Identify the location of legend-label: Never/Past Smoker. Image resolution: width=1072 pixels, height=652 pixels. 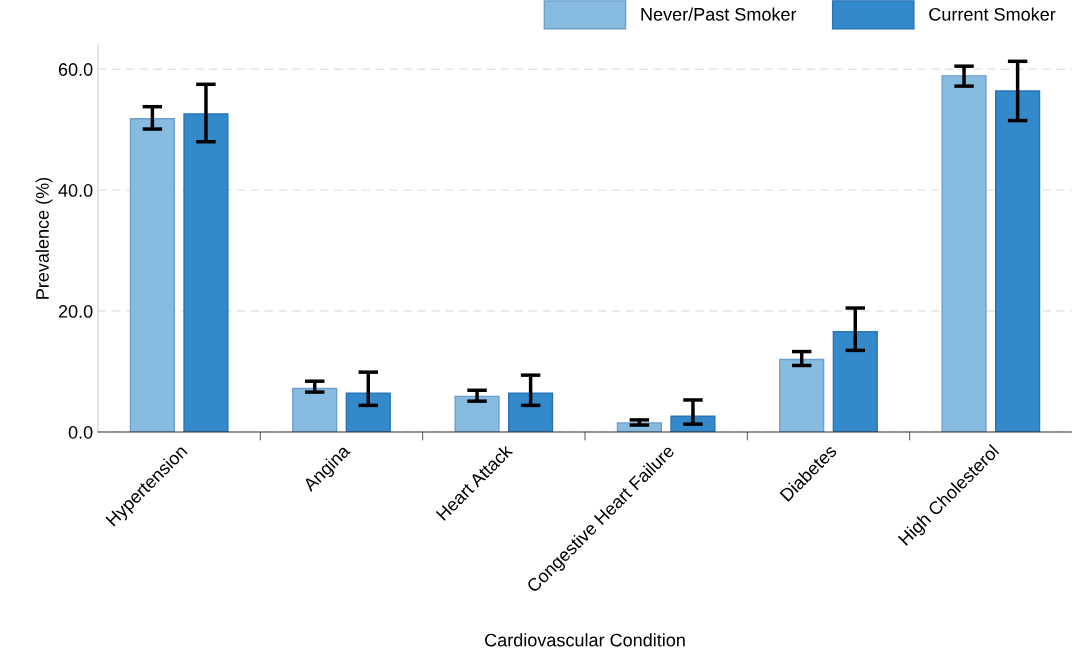
(719, 14).